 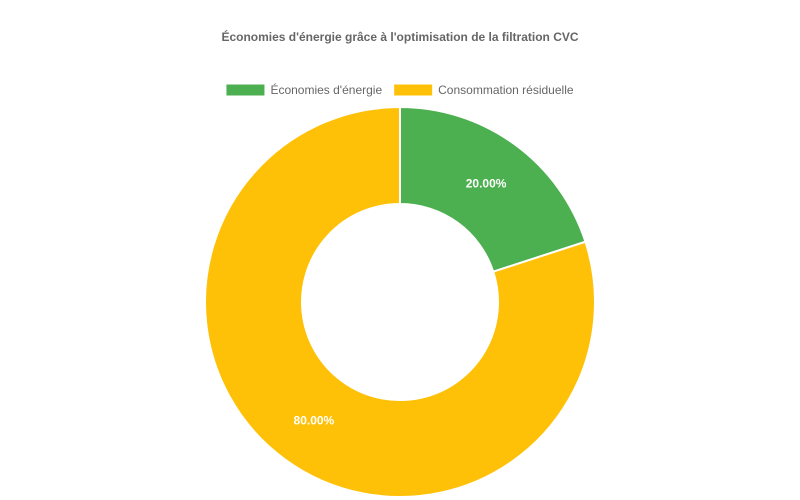 What do you see at coordinates (486, 183) in the screenshot?
I see `data-label-economies: 20.00%` at bounding box center [486, 183].